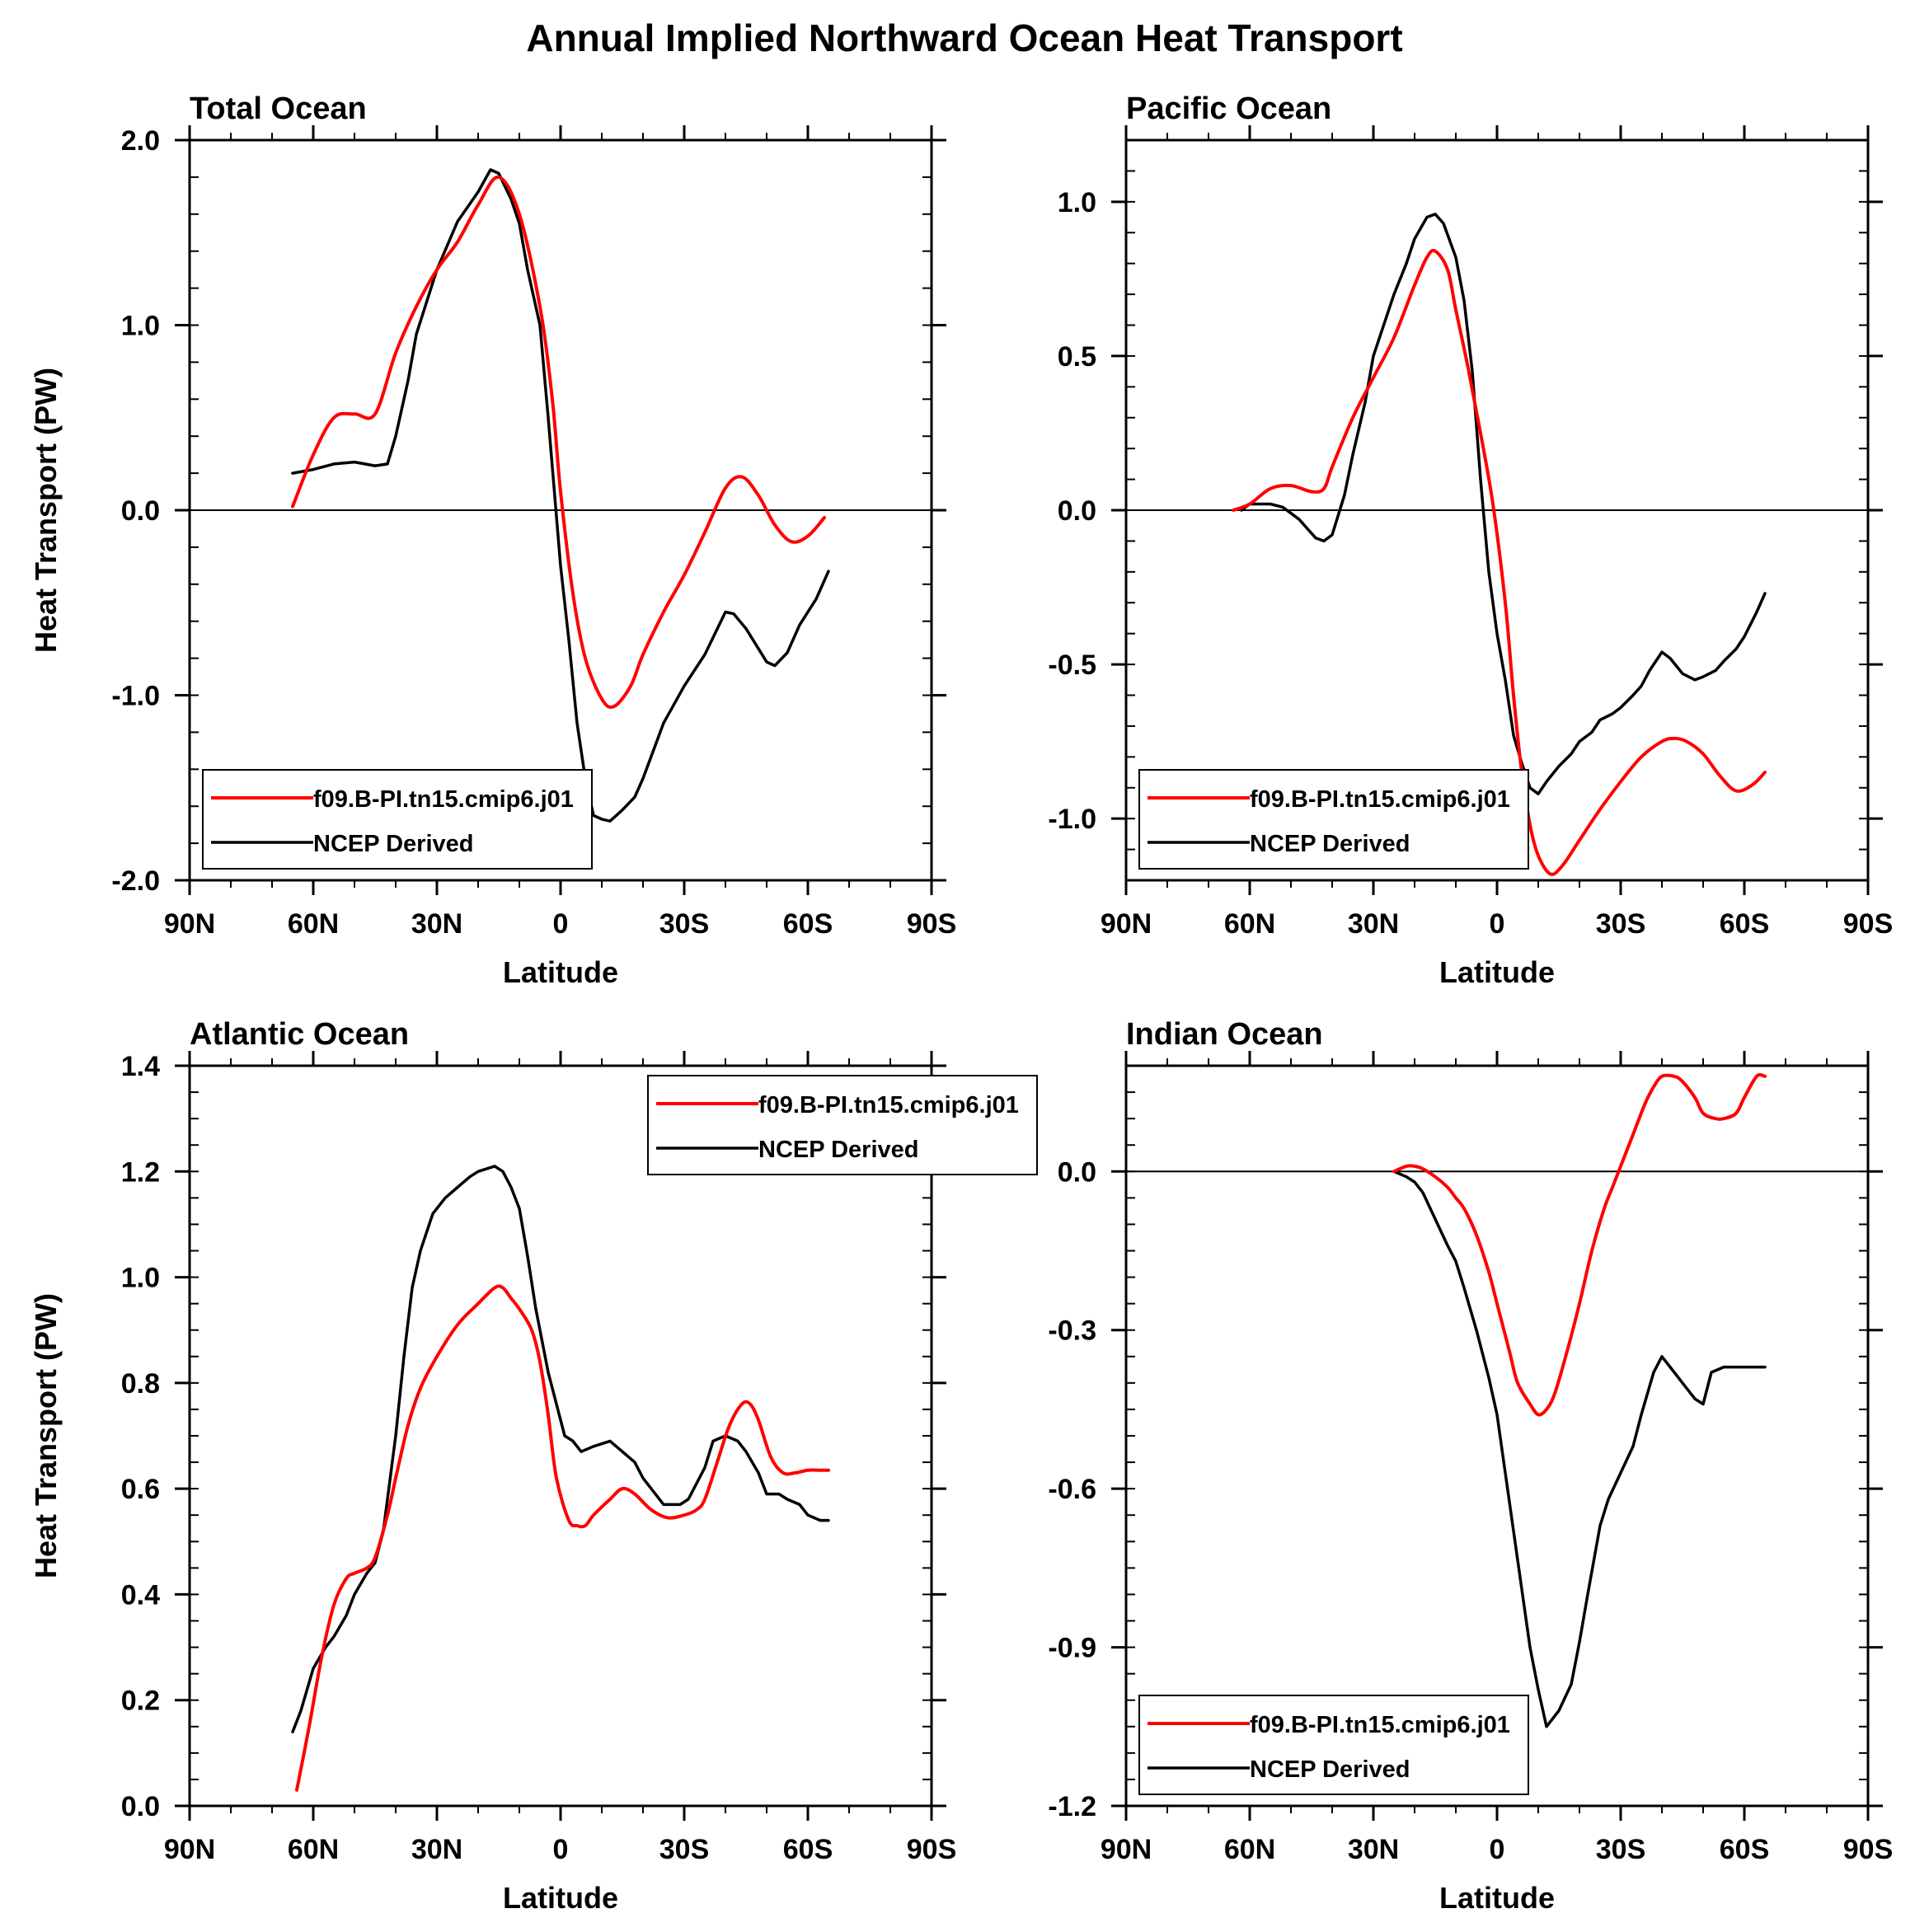 The height and width of the screenshot is (1932, 1929). What do you see at coordinates (140, 1279) in the screenshot?
I see `atlantic-ocean-y-tick-label: 1.0` at bounding box center [140, 1279].